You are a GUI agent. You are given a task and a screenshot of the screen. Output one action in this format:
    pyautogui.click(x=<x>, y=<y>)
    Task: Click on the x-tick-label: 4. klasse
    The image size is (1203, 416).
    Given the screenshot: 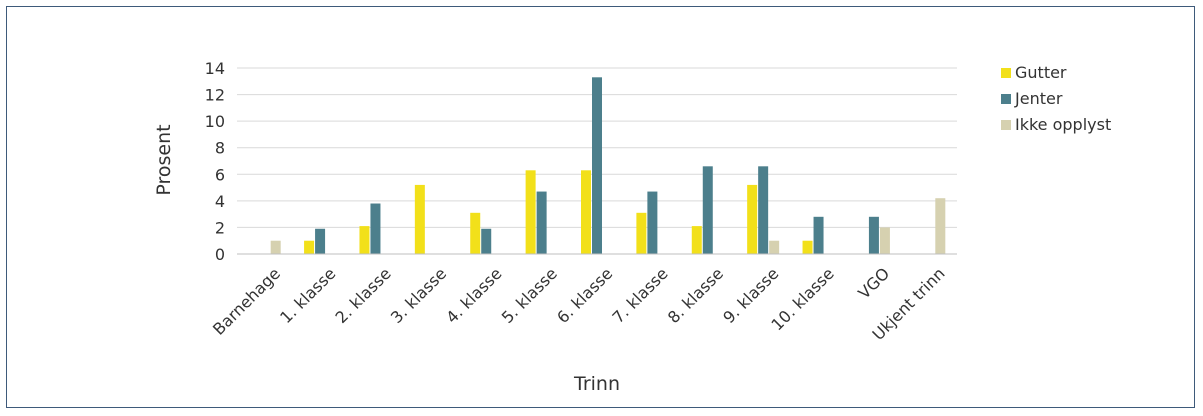 What is the action you would take?
    pyautogui.click(x=473, y=295)
    